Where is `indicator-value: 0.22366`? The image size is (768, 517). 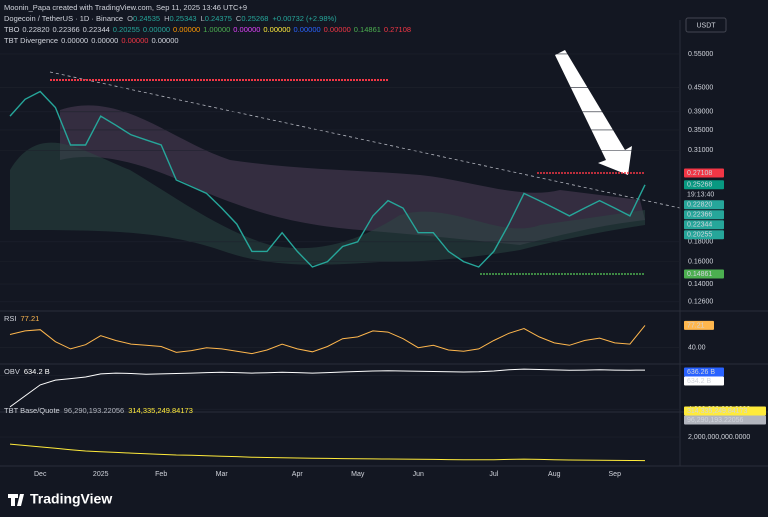 indicator-value: 0.22366 is located at coordinates (66, 29).